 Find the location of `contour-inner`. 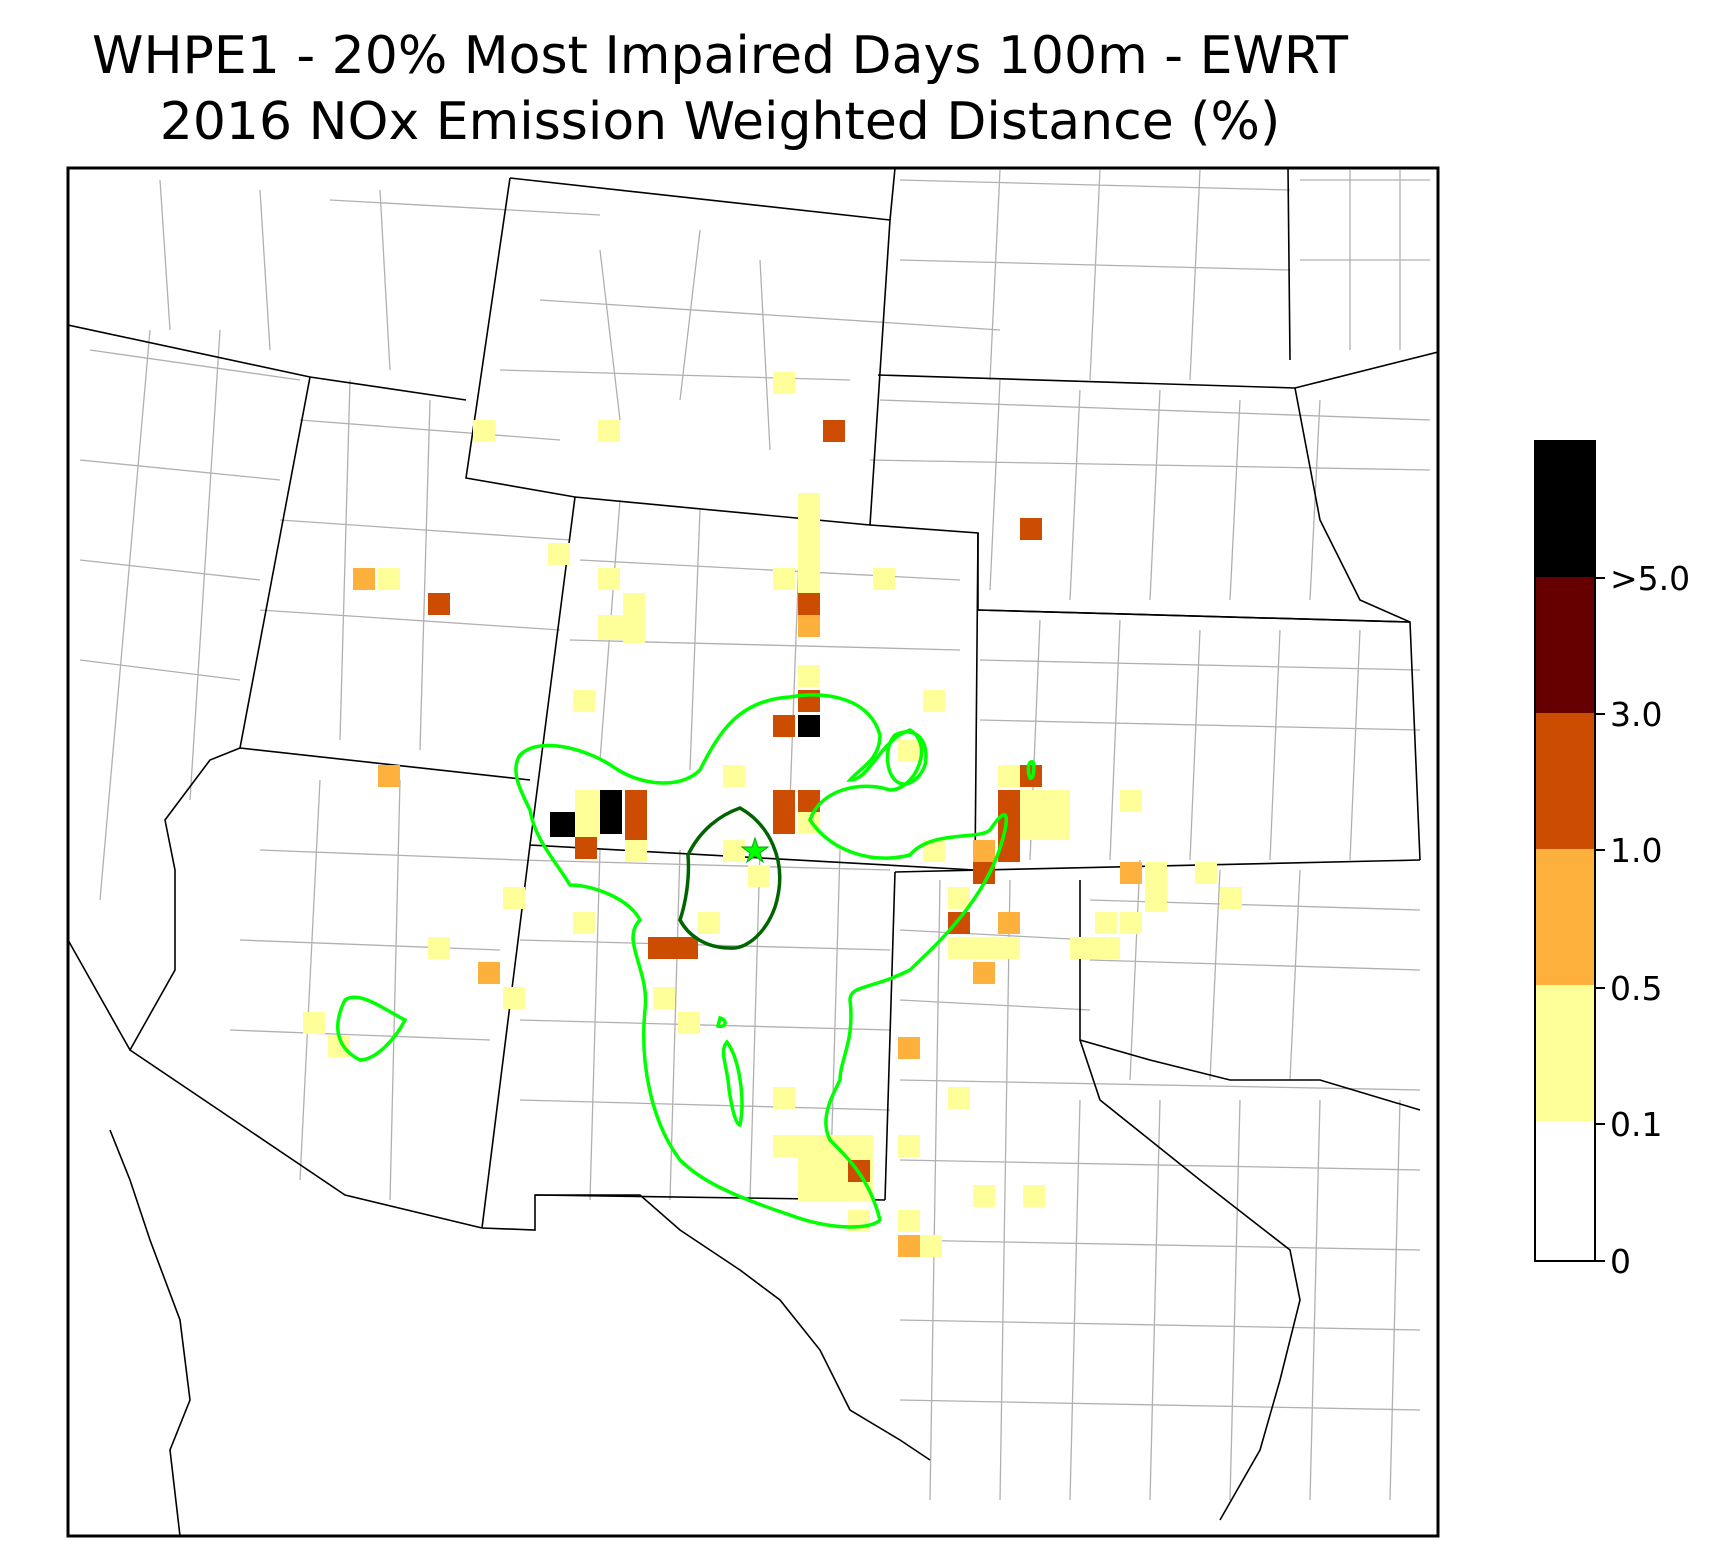

contour-inner is located at coordinates (730, 878).